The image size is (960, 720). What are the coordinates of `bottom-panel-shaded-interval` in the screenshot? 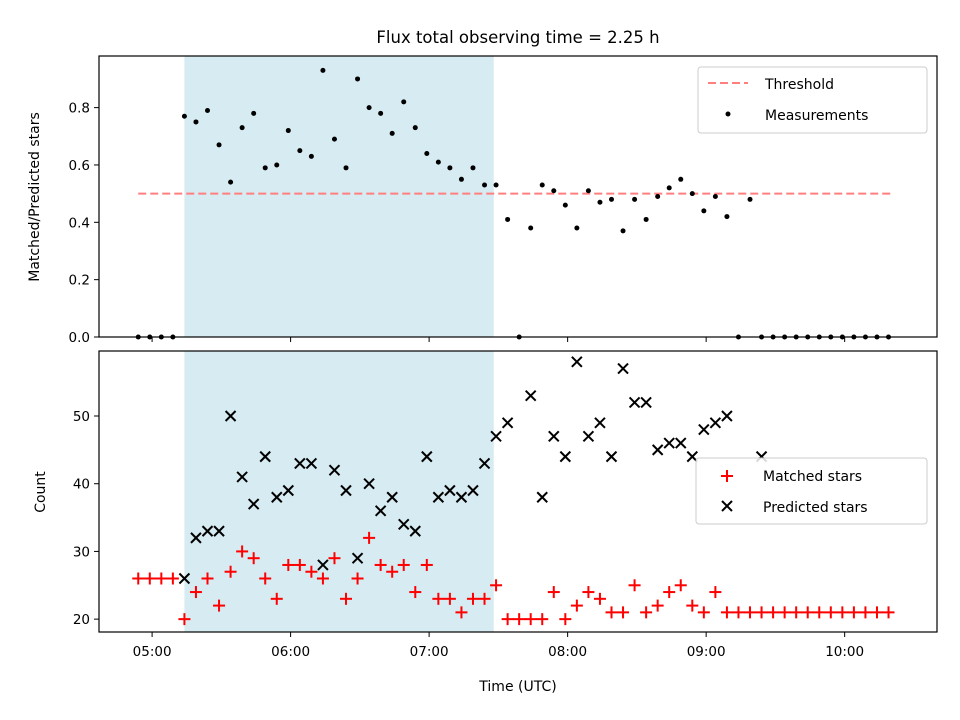 It's located at (339, 491).